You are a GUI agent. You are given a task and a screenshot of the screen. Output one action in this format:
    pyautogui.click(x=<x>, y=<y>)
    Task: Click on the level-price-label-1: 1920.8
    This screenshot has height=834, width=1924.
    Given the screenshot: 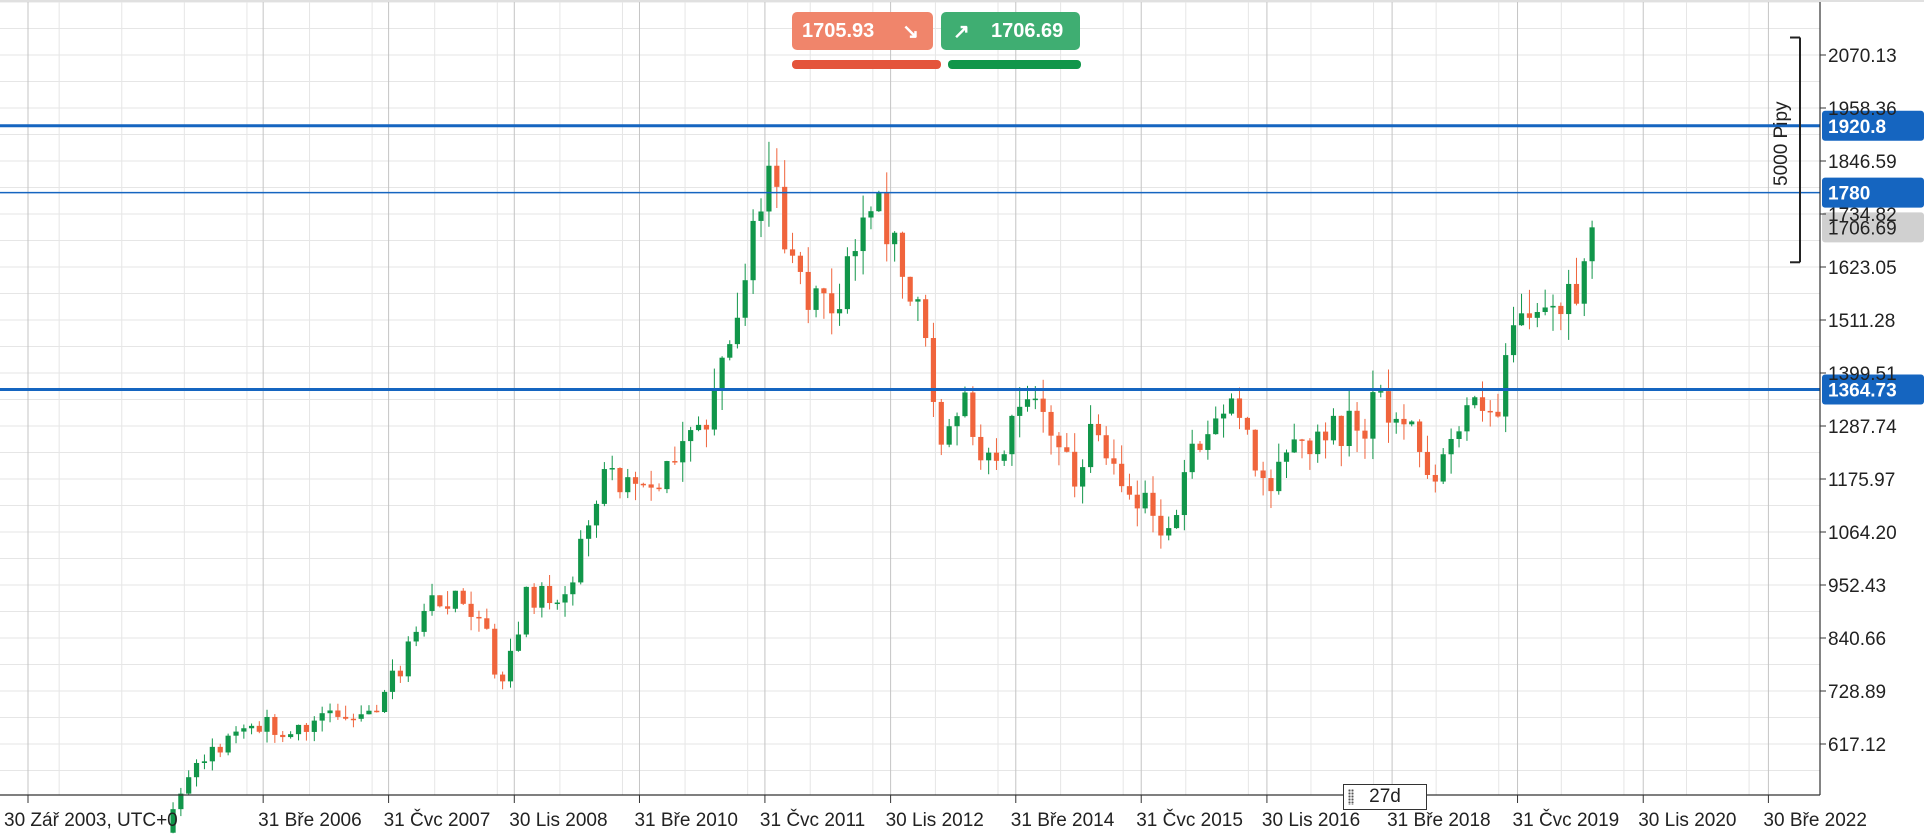 What is the action you would take?
    pyautogui.click(x=1857, y=127)
    